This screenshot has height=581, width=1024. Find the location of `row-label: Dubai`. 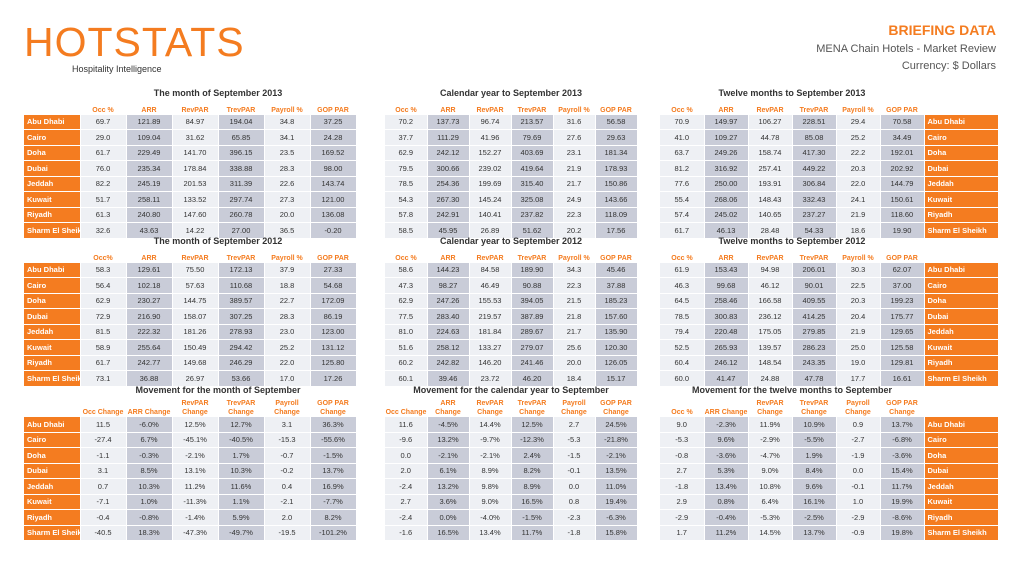

row-label: Dubai is located at coordinates (52, 316).